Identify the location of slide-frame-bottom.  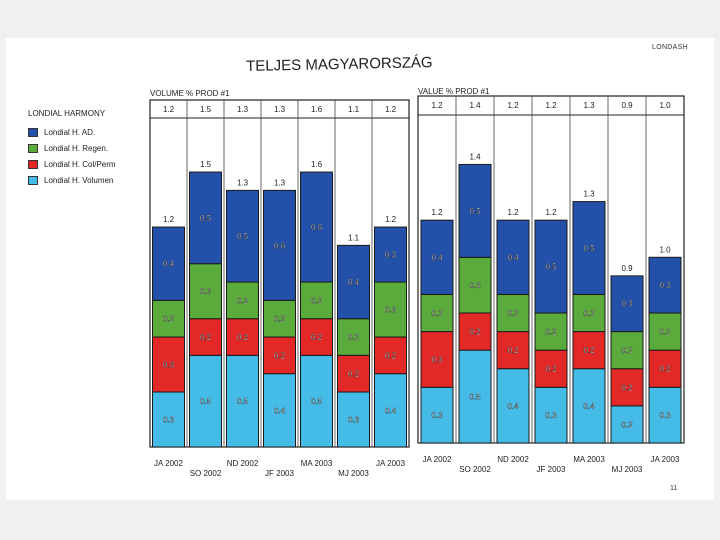
(360, 520).